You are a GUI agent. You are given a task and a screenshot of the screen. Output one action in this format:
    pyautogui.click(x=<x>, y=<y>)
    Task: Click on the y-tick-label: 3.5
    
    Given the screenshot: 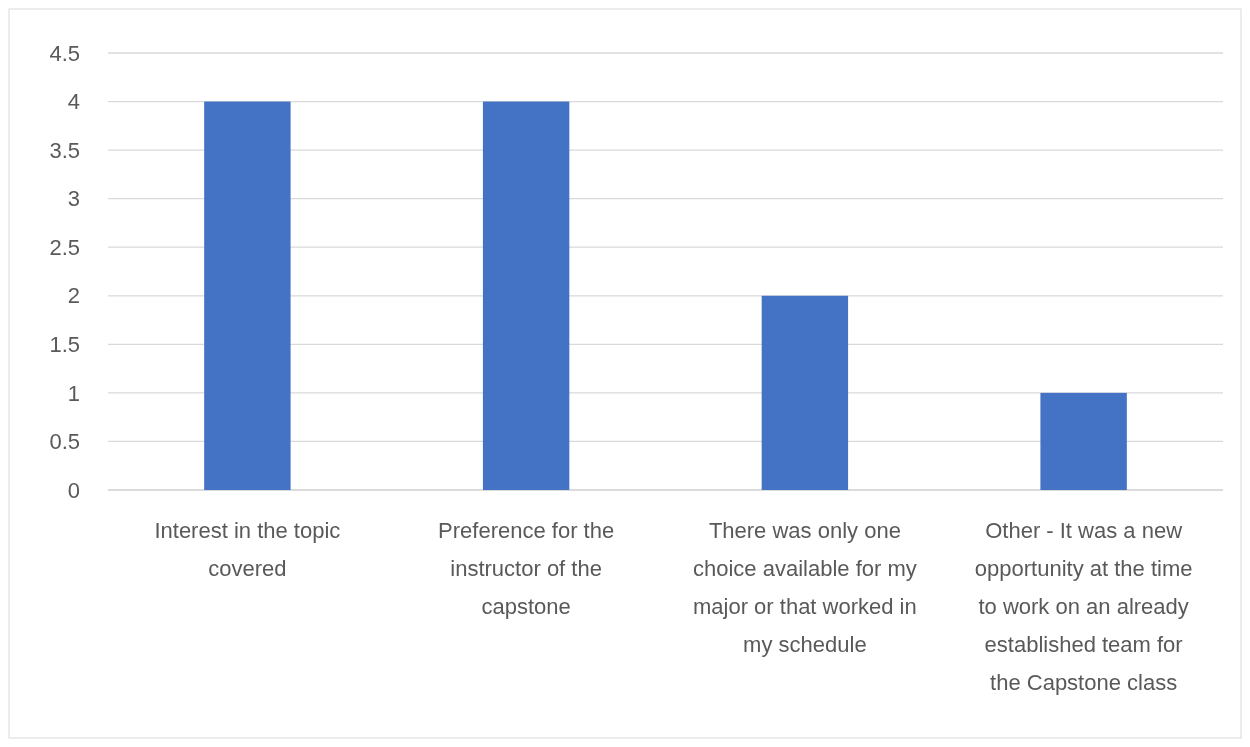 What is the action you would take?
    pyautogui.click(x=64, y=150)
    